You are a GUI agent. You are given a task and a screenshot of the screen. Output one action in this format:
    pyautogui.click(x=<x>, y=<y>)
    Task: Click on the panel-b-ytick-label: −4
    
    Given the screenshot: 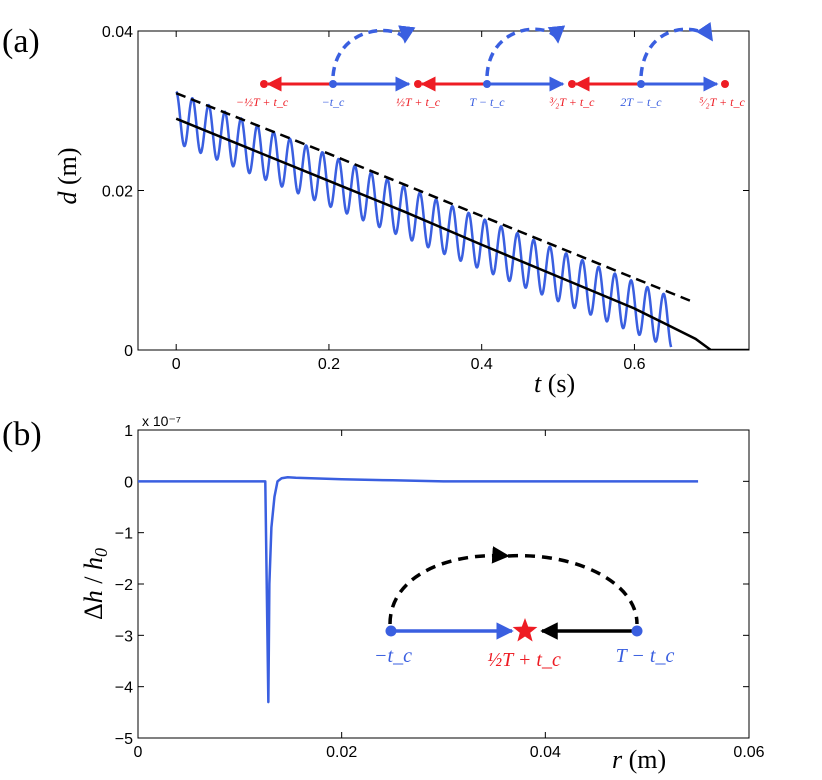 What is the action you would take?
    pyautogui.click(x=124, y=688)
    